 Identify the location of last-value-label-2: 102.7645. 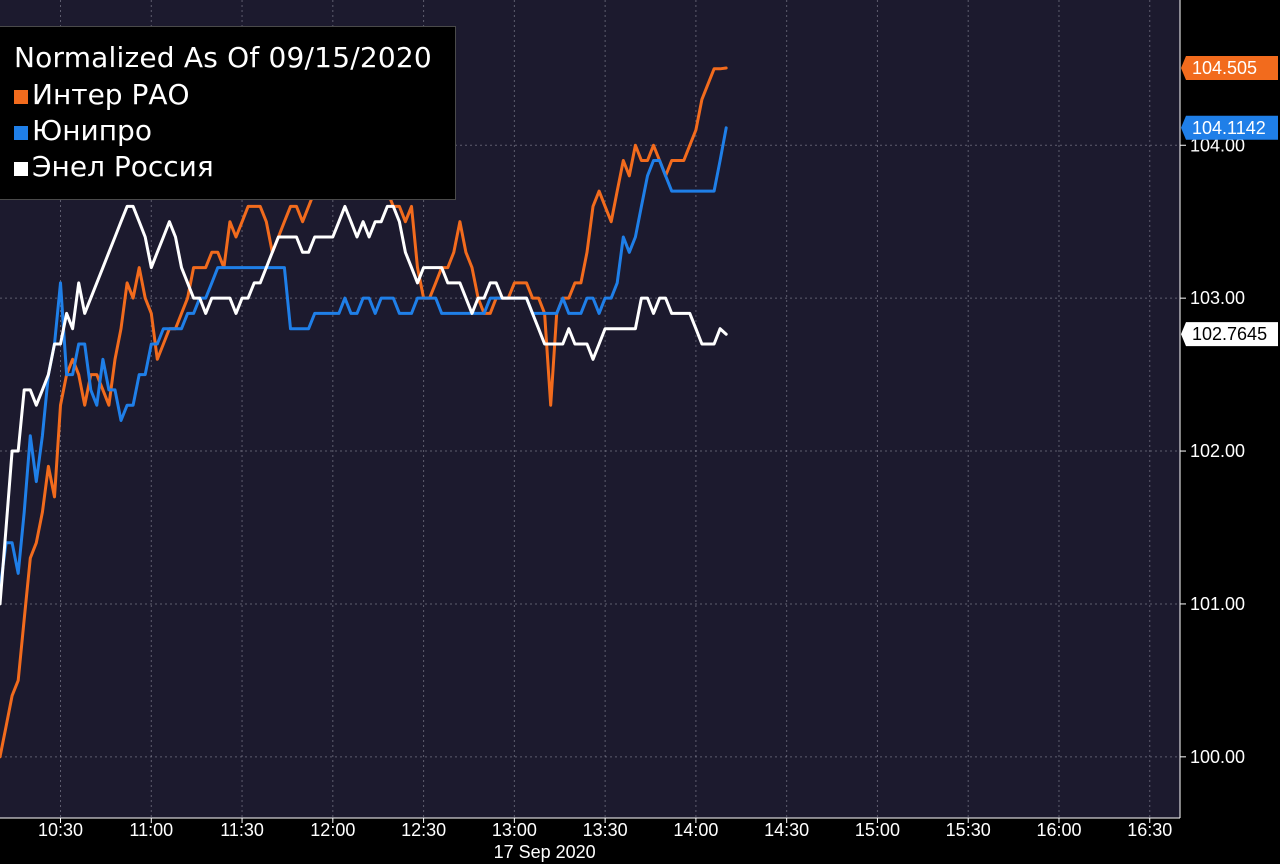
(1229, 334).